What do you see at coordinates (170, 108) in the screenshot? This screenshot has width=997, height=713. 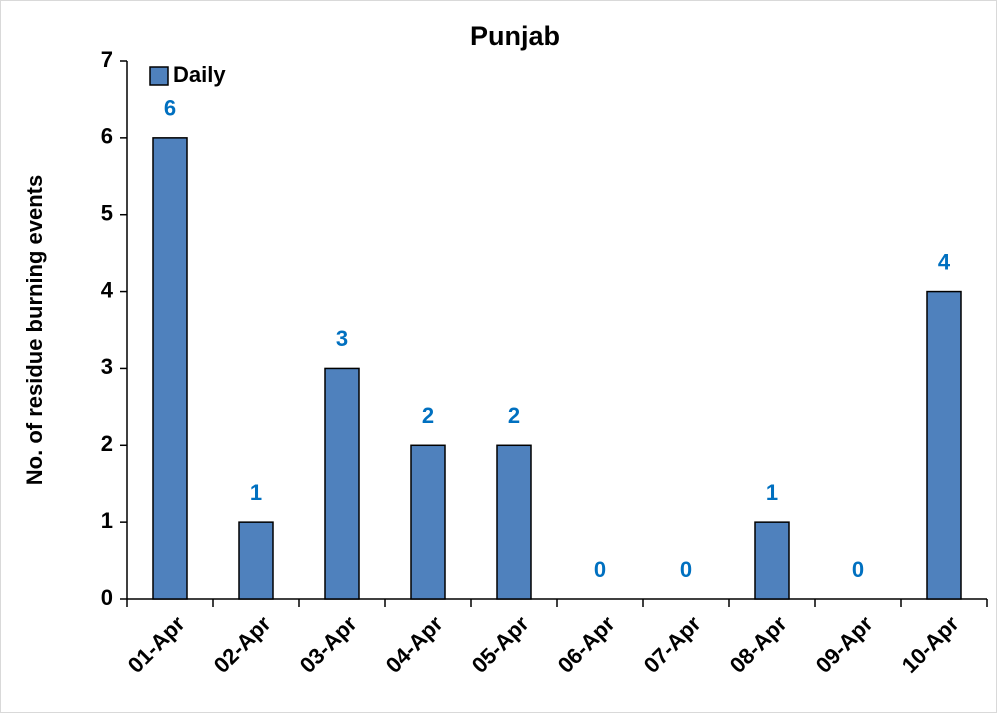 I see `value-label: 6` at bounding box center [170, 108].